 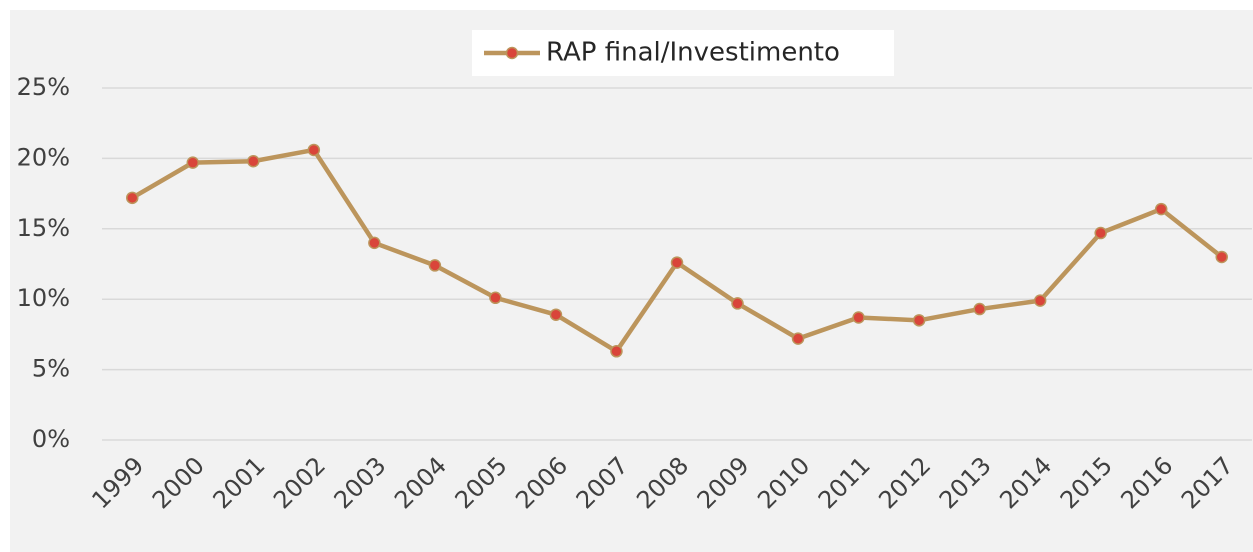 I want to click on y-tick-label: 15%, so click(x=43, y=228).